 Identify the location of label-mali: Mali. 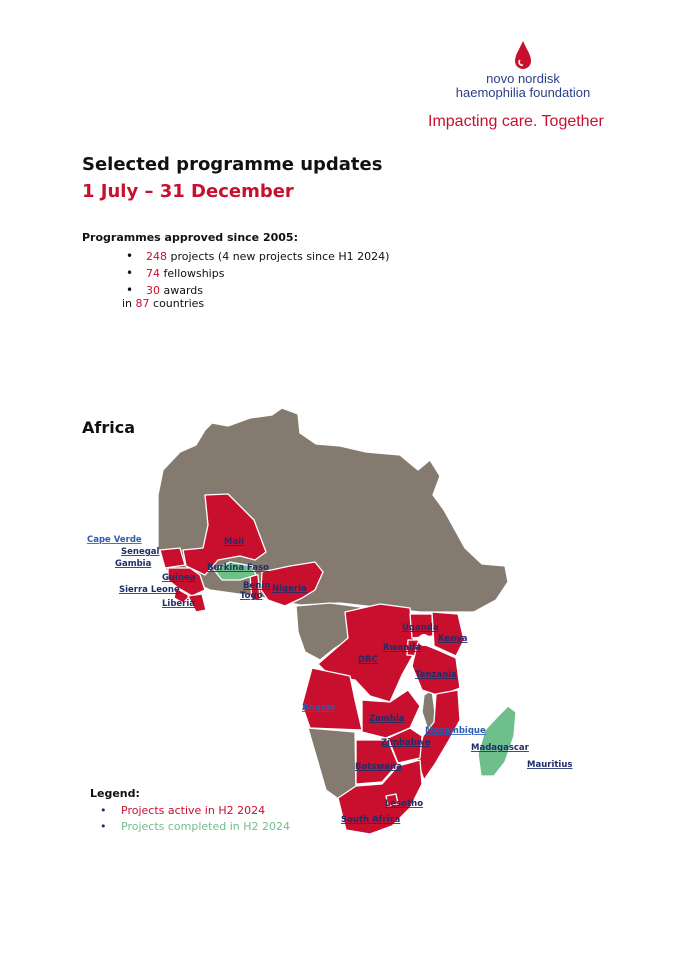
(234, 542).